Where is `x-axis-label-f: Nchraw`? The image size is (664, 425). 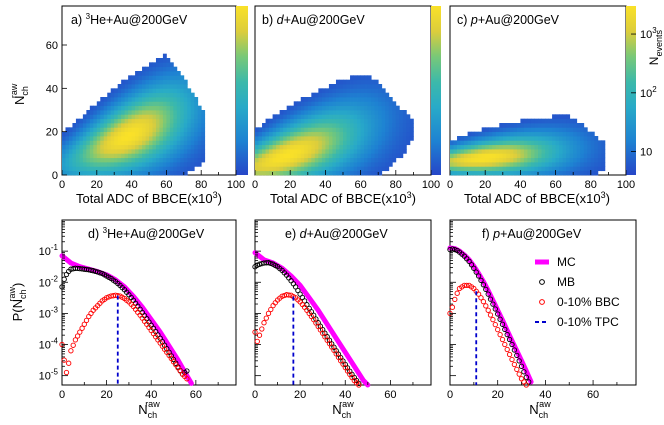
x-axis-label-f: Nchraw is located at coordinates (540, 409).